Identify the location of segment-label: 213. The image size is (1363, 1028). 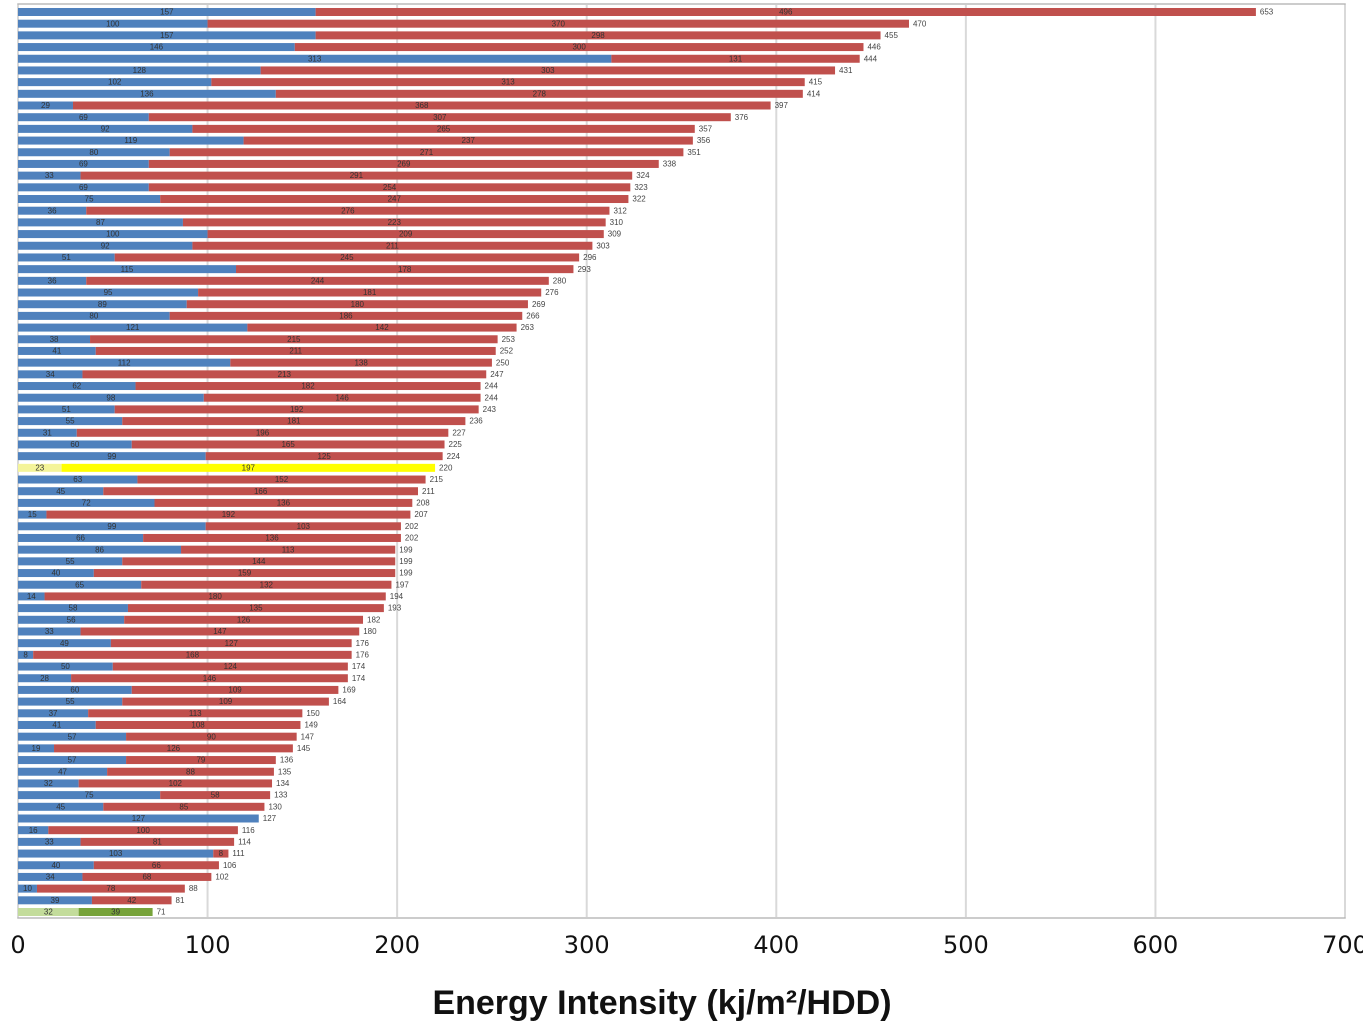
(285, 374).